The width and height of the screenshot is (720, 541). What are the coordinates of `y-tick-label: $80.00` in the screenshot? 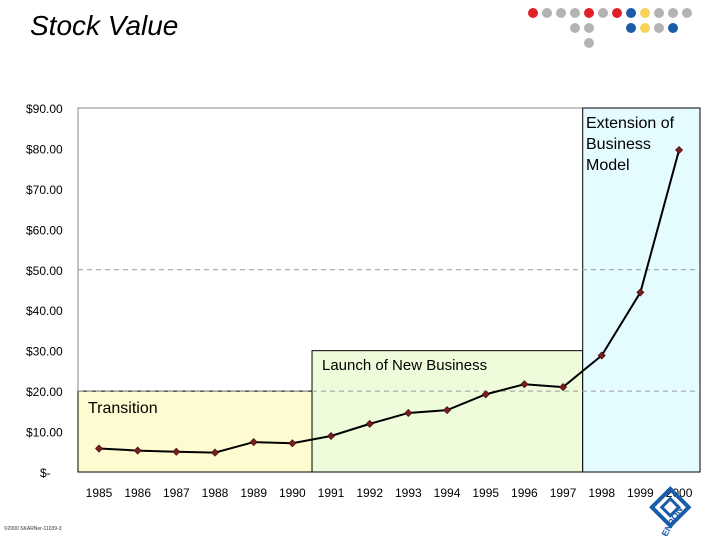 It's located at (44, 149).